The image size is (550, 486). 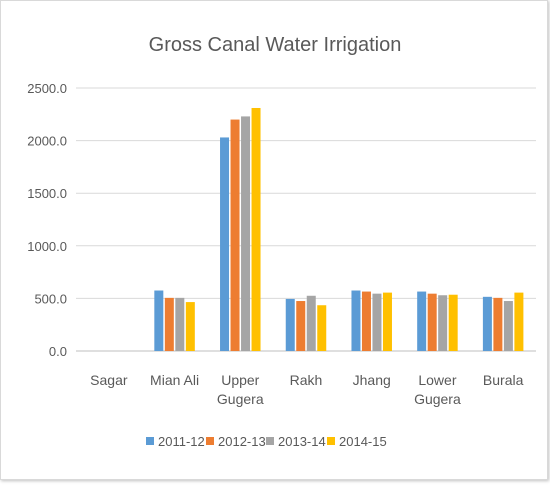 I want to click on x-tick-label: Sagar, so click(x=109, y=380).